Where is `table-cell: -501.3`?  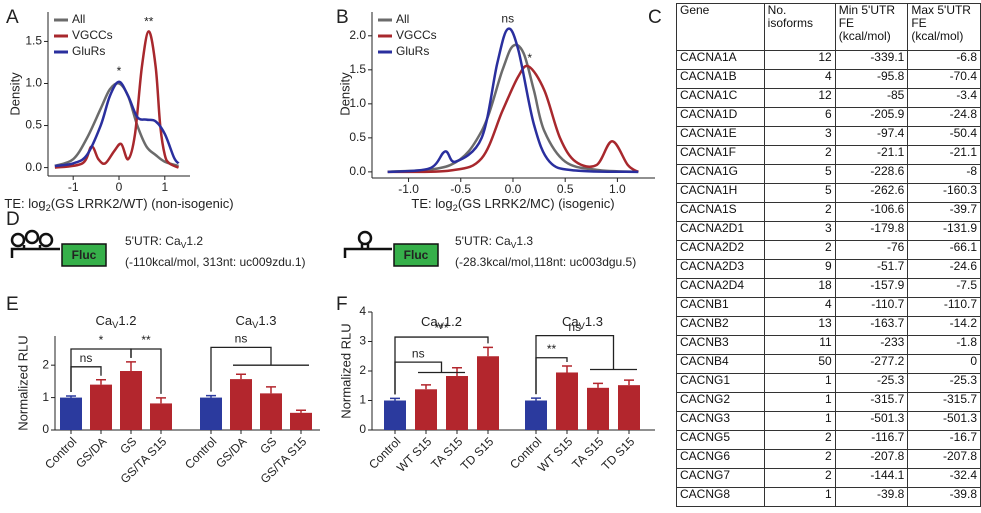
table-cell: -501.3 is located at coordinates (871, 421).